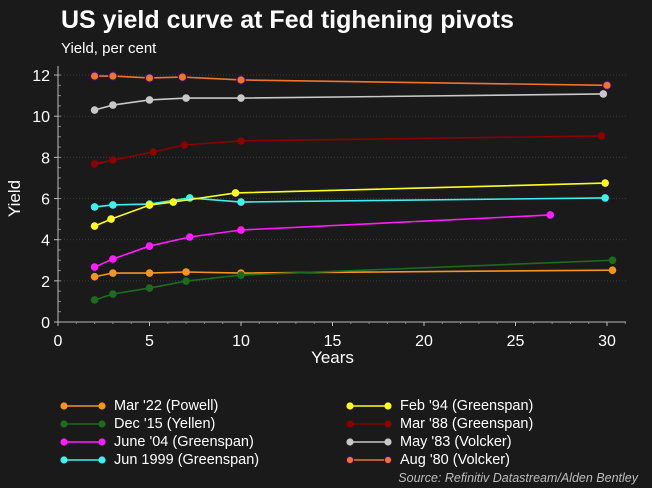 The image size is (652, 488). What do you see at coordinates (467, 406) in the screenshot?
I see `legend-label: Feb '94 (Greenspan)` at bounding box center [467, 406].